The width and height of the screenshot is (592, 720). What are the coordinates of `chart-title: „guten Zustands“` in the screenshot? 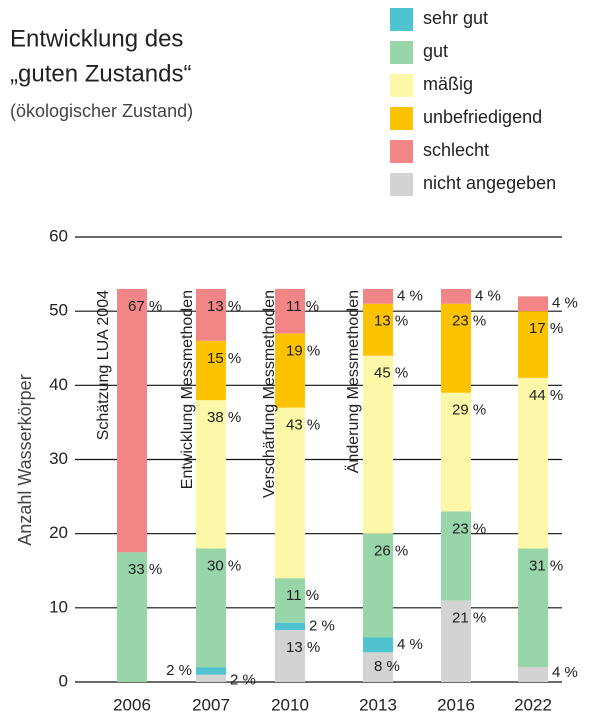 It's located at (100, 73).